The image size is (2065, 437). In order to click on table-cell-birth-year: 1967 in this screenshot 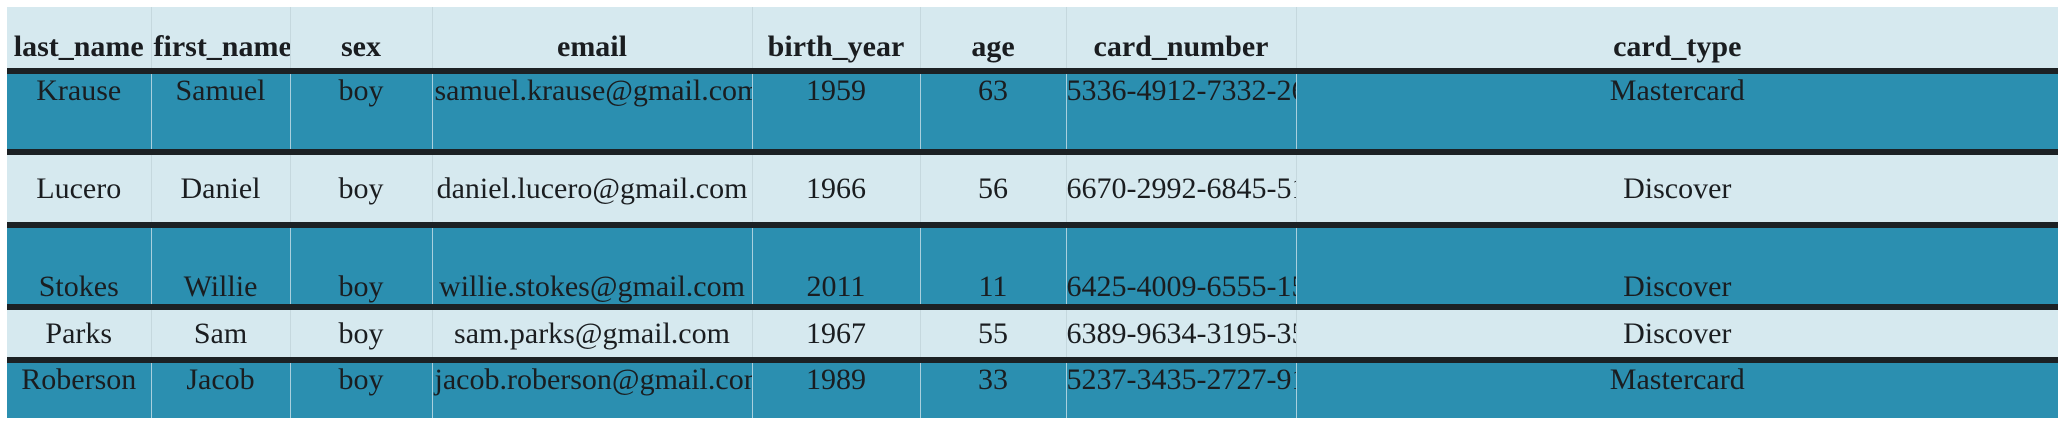, I will do `click(835, 332)`.